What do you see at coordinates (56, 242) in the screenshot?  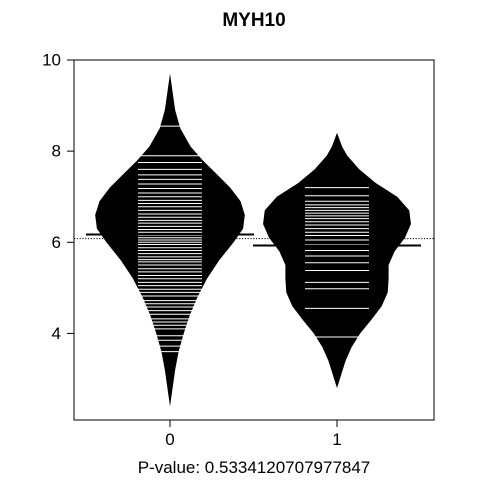 I see `y-tick-label-6: 6` at bounding box center [56, 242].